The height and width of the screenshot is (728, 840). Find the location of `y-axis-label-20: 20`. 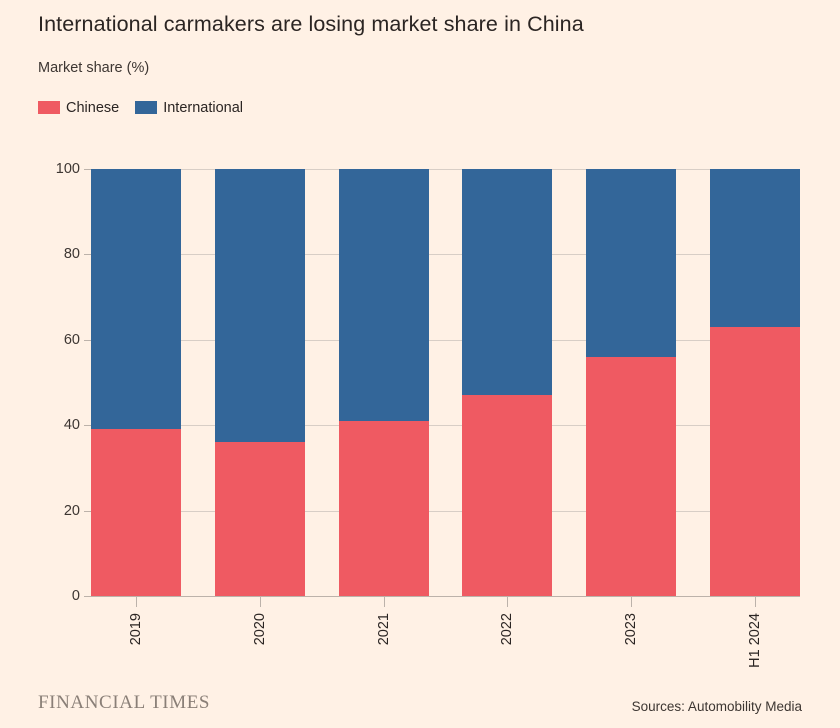

y-axis-label-20: 20 is located at coordinates (71, 510).